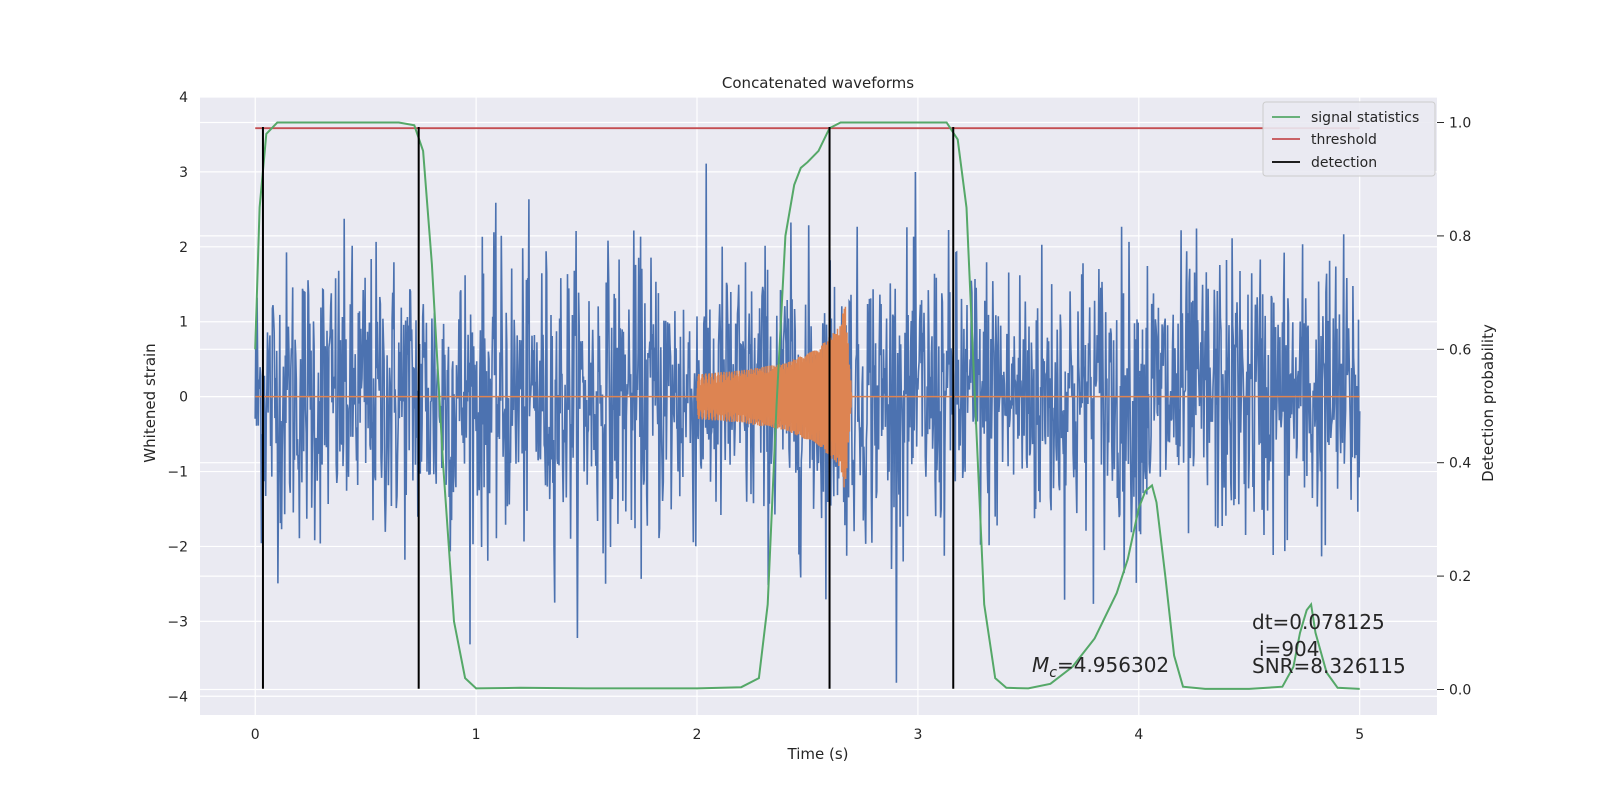 This screenshot has width=1600, height=800. Describe the element at coordinates (183, 98) in the screenshot. I see `y-tick-label: 4` at that location.